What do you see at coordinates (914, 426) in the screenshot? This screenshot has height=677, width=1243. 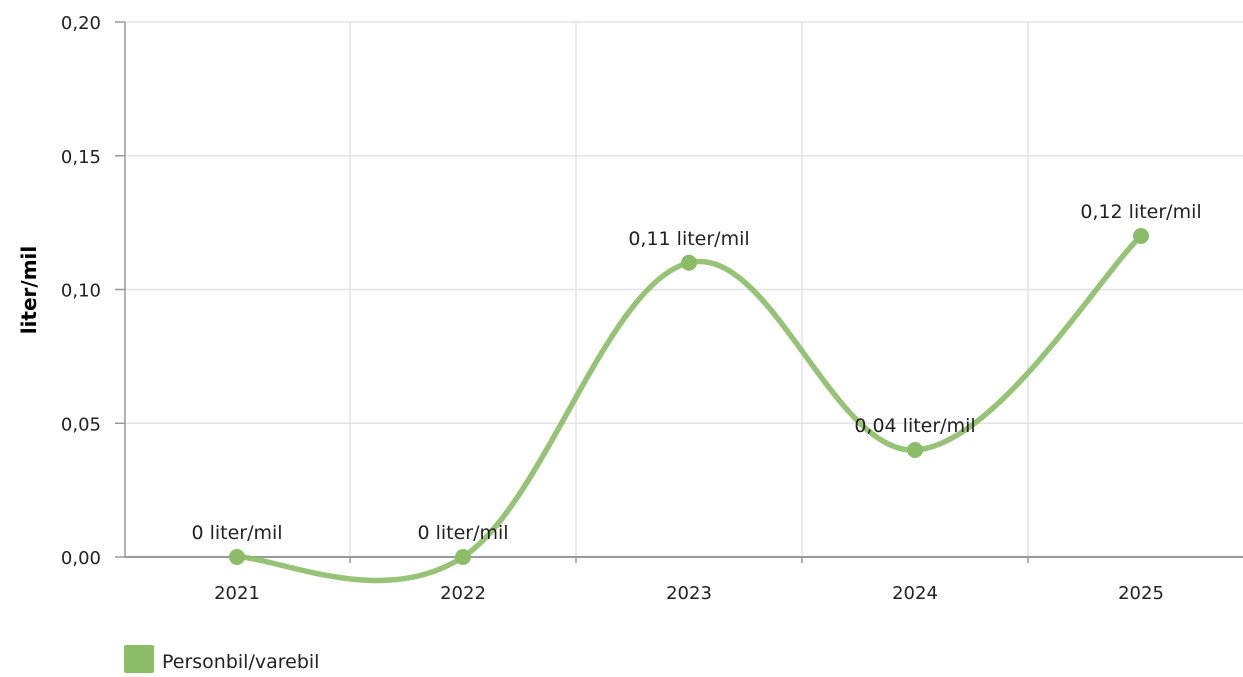 I see `data-label: 0,04 liter/mil` at bounding box center [914, 426].